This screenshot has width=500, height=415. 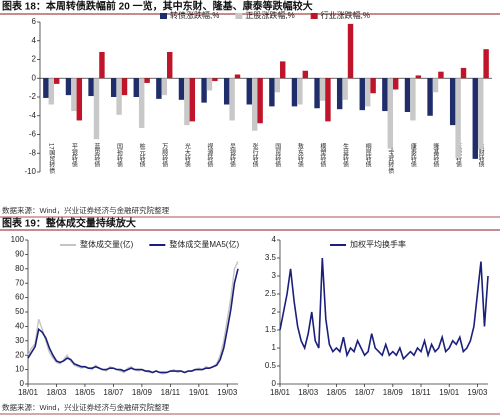 I want to click on x-tick-label: 平银转债, so click(x=73, y=155).